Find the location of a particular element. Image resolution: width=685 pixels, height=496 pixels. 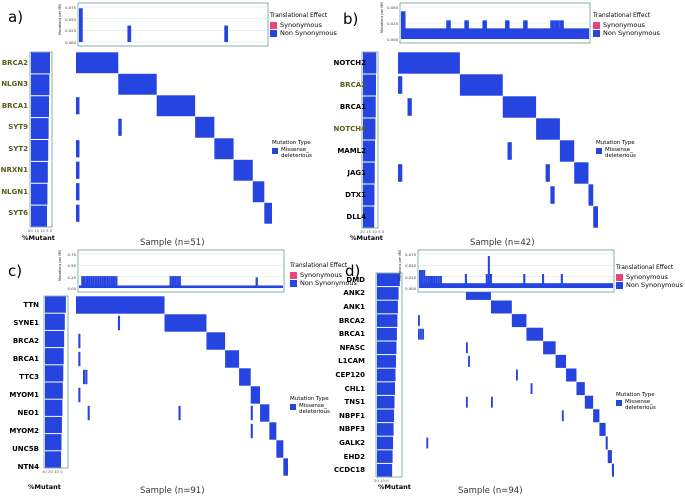

legend-non-synonymous-b: Non Synonymous is located at coordinates (626, 33).